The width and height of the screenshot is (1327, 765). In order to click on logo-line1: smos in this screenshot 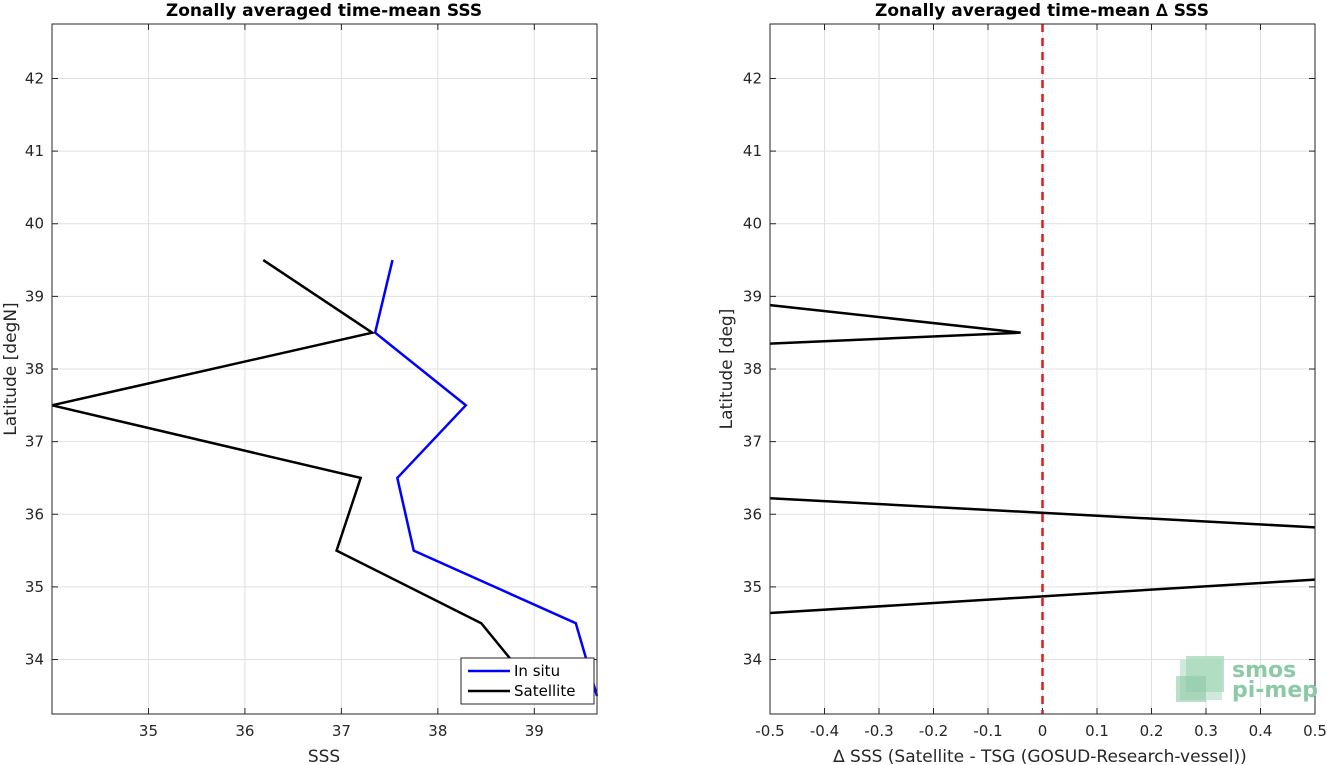, I will do `click(1264, 670)`.